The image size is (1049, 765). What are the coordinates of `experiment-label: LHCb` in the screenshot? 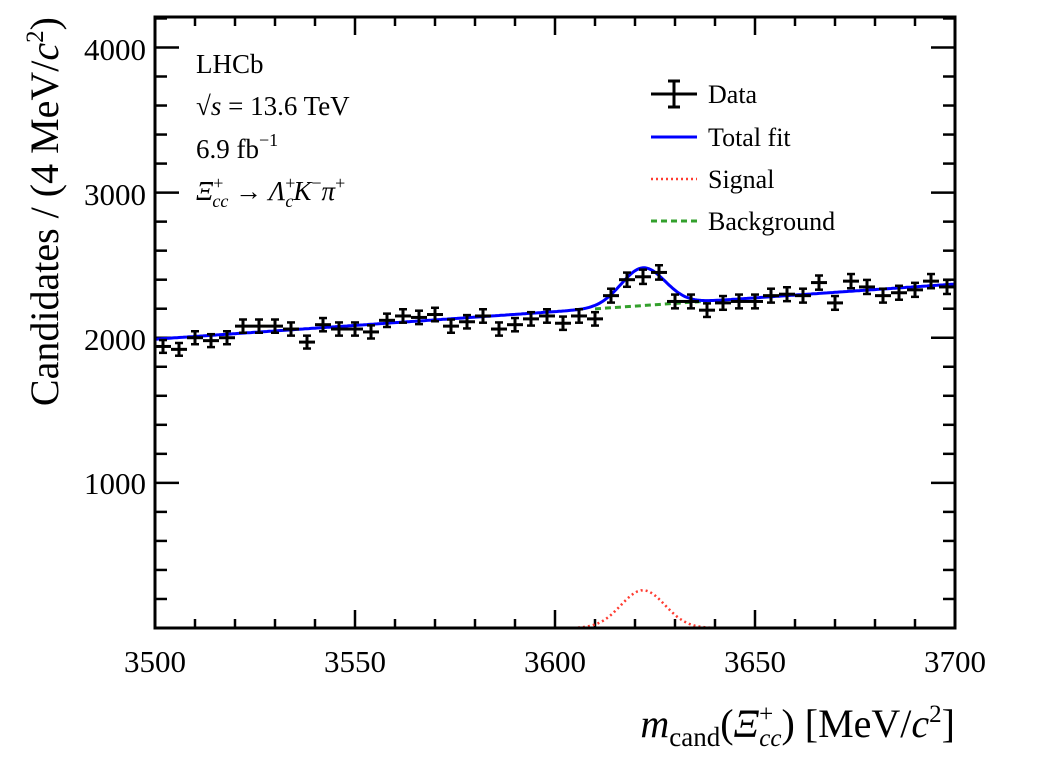 It's located at (230, 64).